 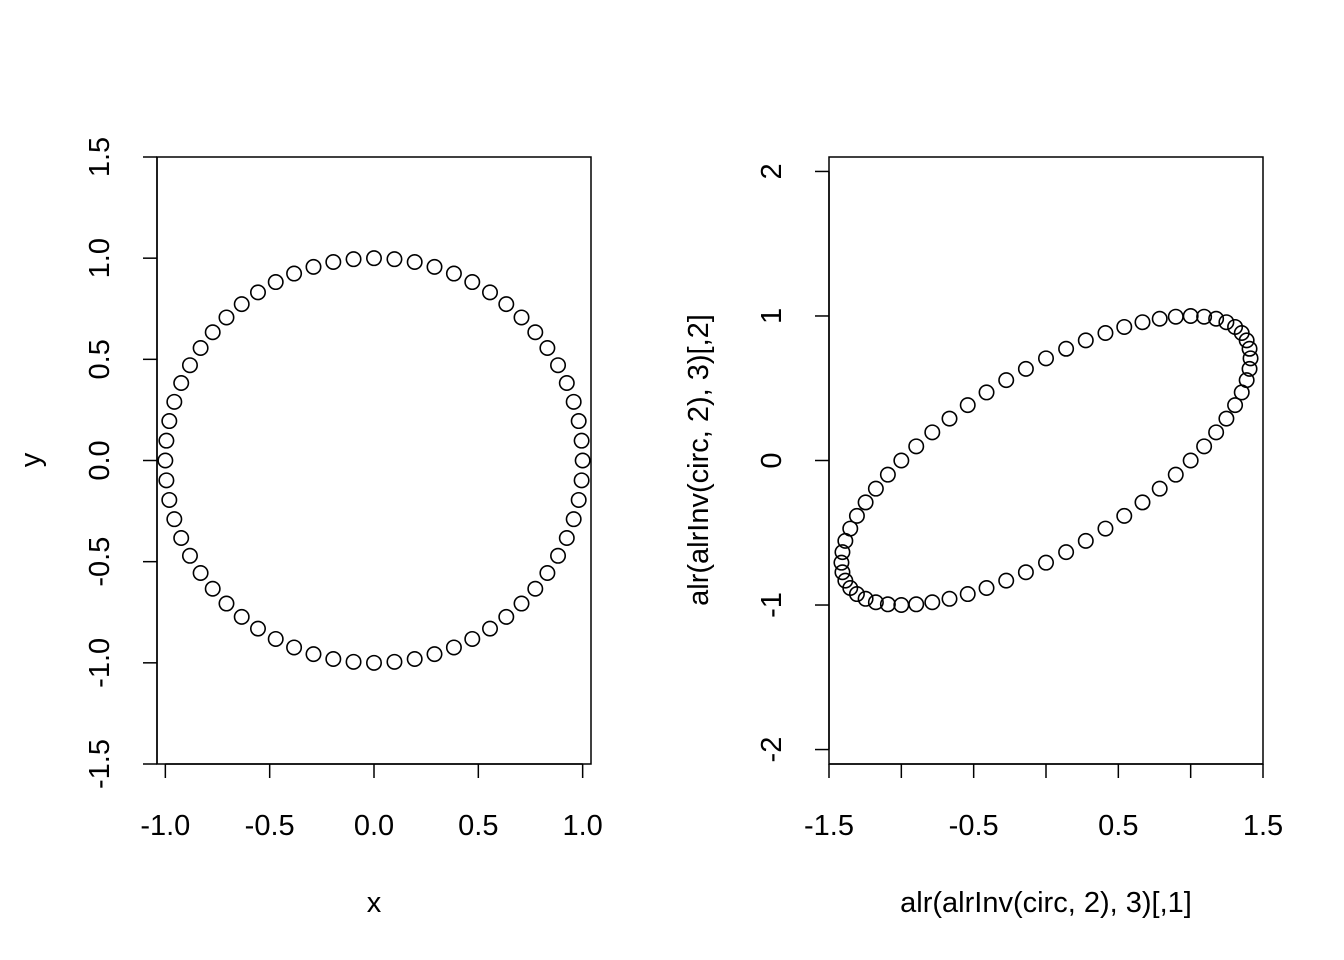 What do you see at coordinates (772, 605) in the screenshot?
I see `right-y-tick-label: -1` at bounding box center [772, 605].